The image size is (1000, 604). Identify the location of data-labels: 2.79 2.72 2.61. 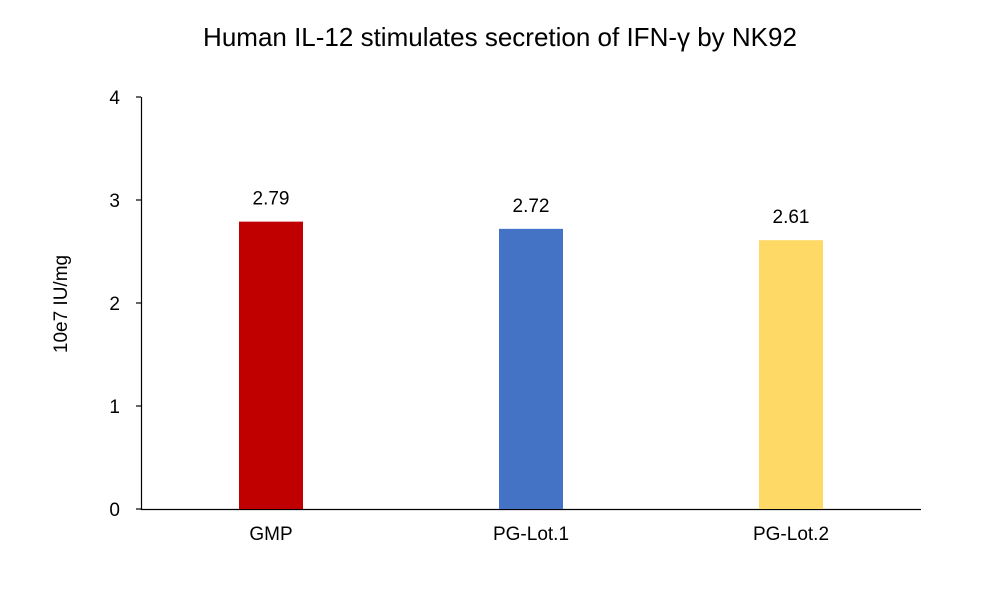
(531, 209).